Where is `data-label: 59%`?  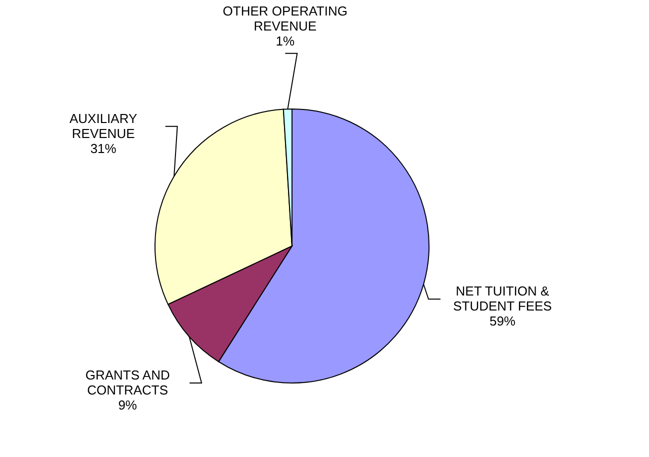 data-label: 59% is located at coordinates (502, 321).